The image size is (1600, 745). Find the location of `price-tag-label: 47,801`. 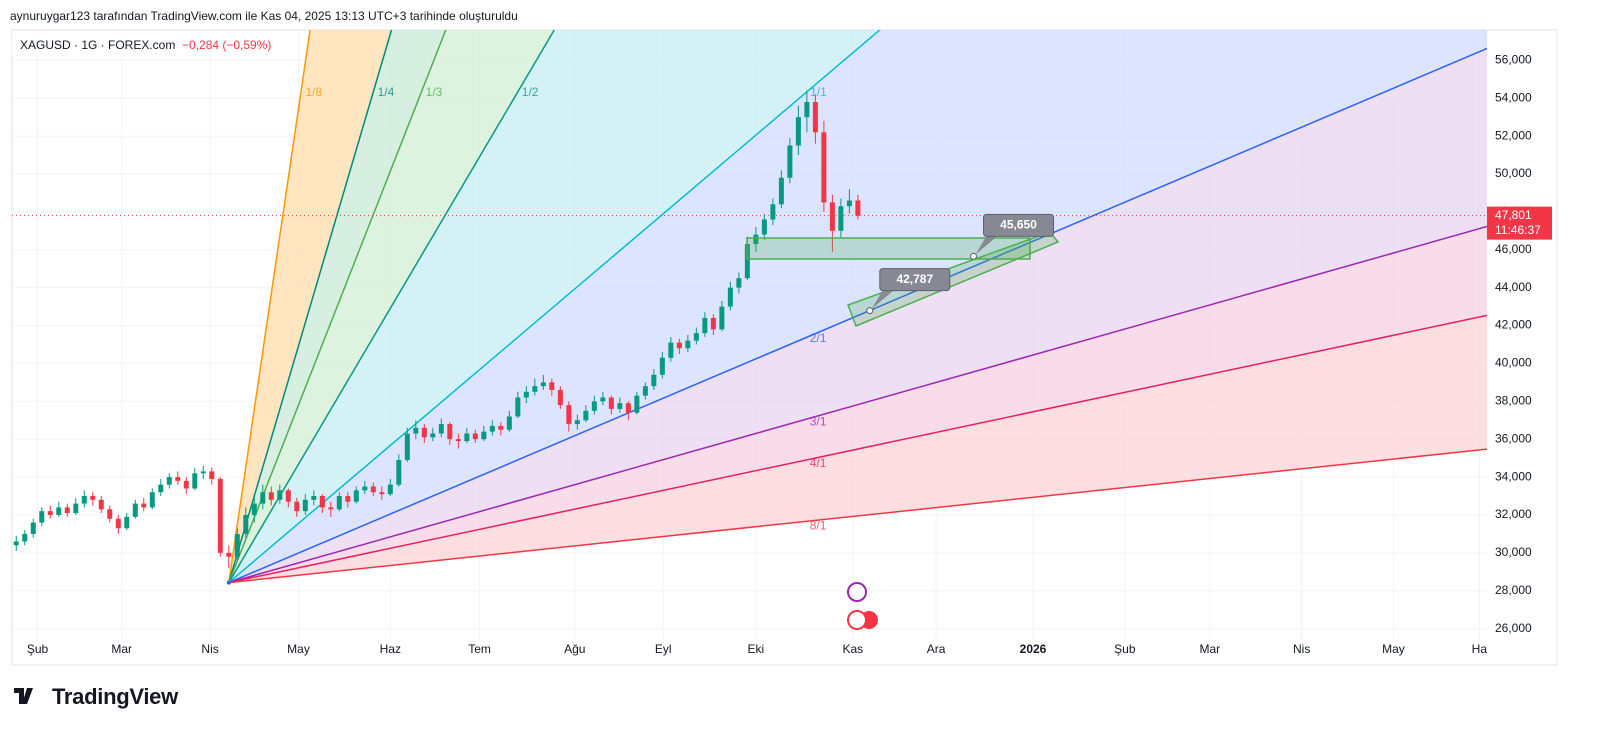

price-tag-label: 47,801 is located at coordinates (1513, 215).